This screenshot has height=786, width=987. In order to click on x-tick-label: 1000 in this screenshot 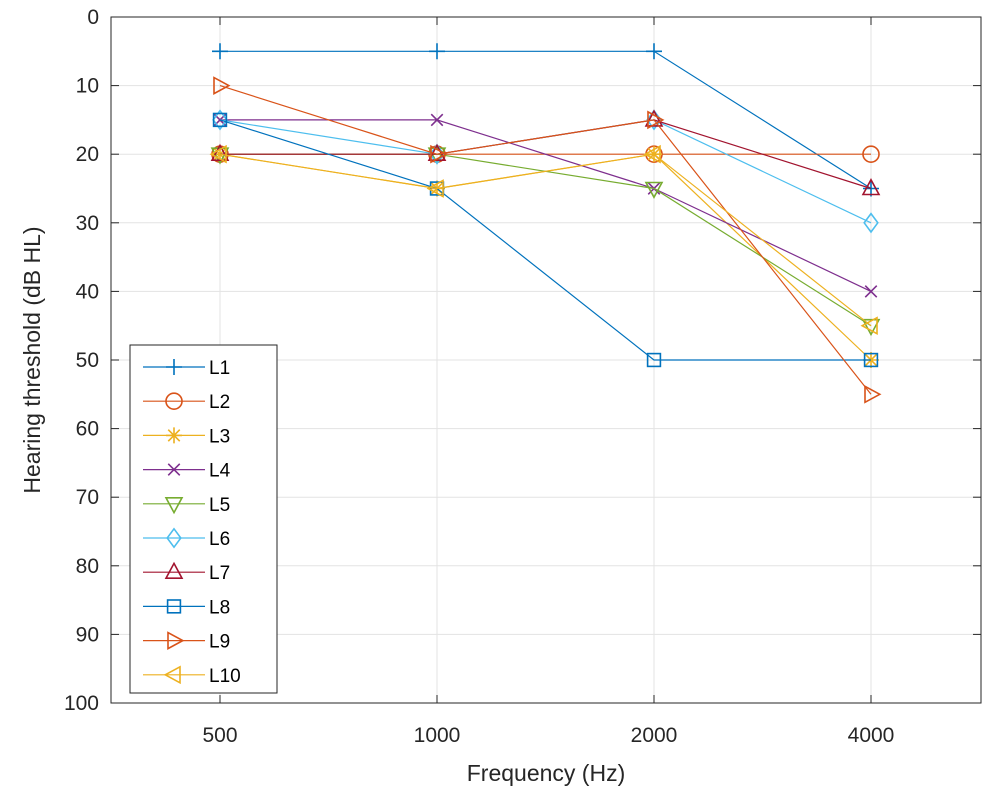, I will do `click(437, 735)`.